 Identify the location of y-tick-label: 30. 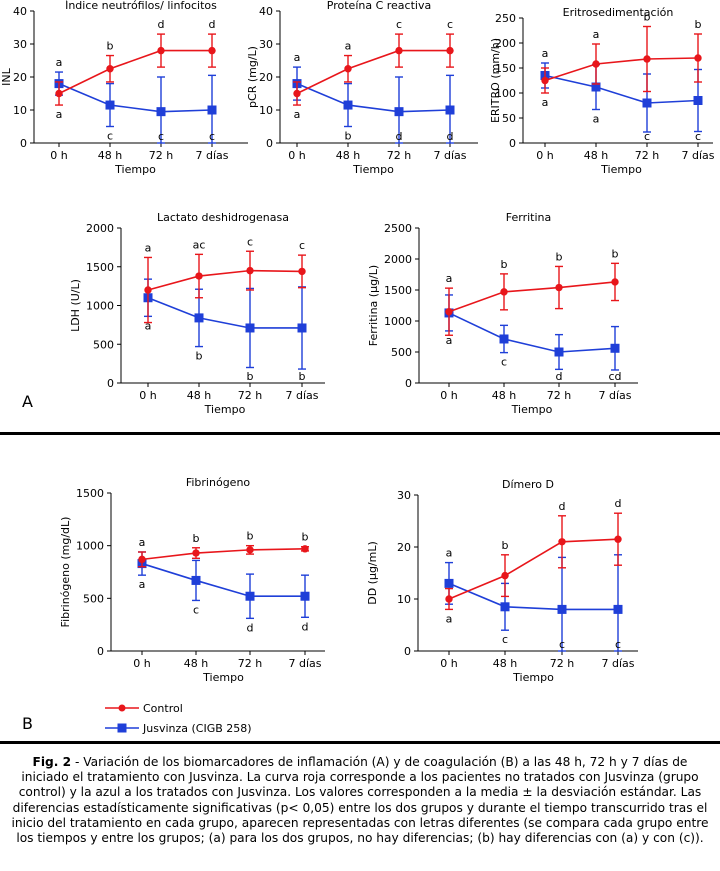
(404, 495).